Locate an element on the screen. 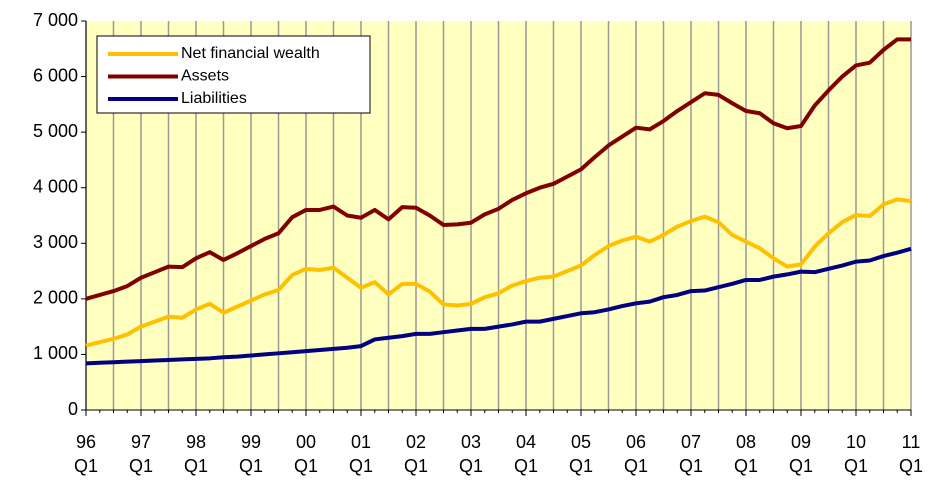  x-tick-label-line: 03 is located at coordinates (471, 442).